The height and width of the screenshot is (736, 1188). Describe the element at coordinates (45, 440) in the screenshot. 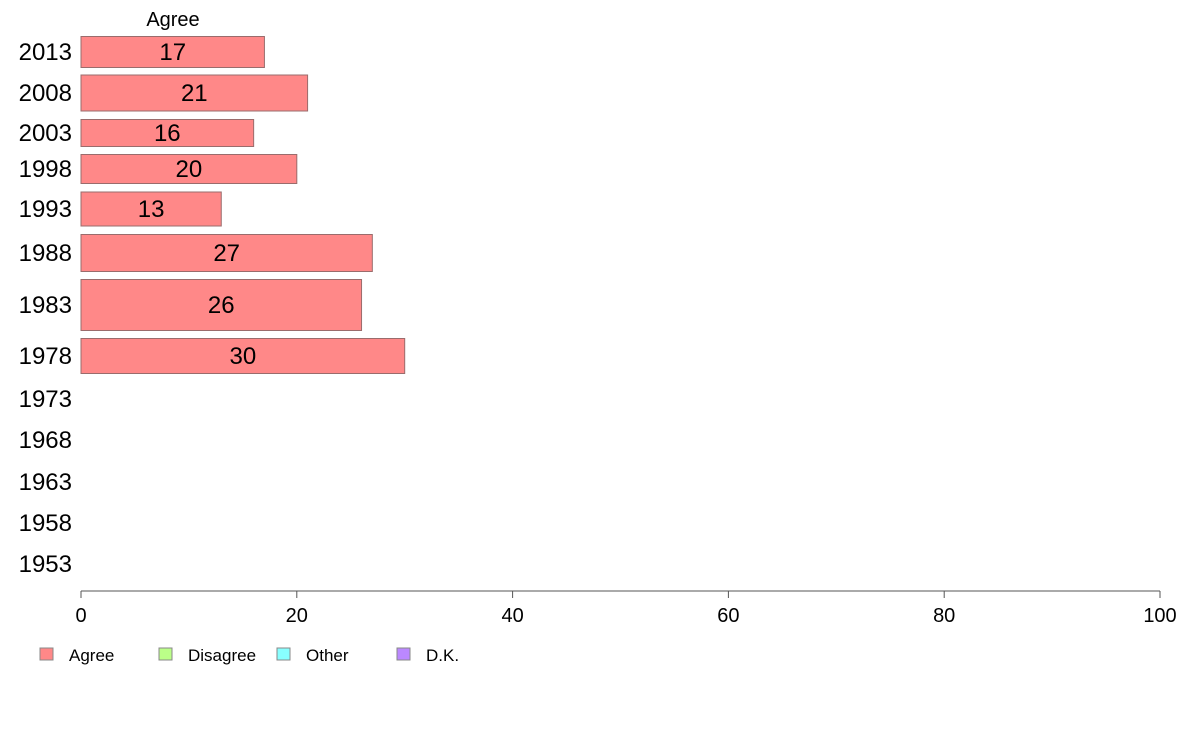

I see `y-label-1968: 1968` at that location.